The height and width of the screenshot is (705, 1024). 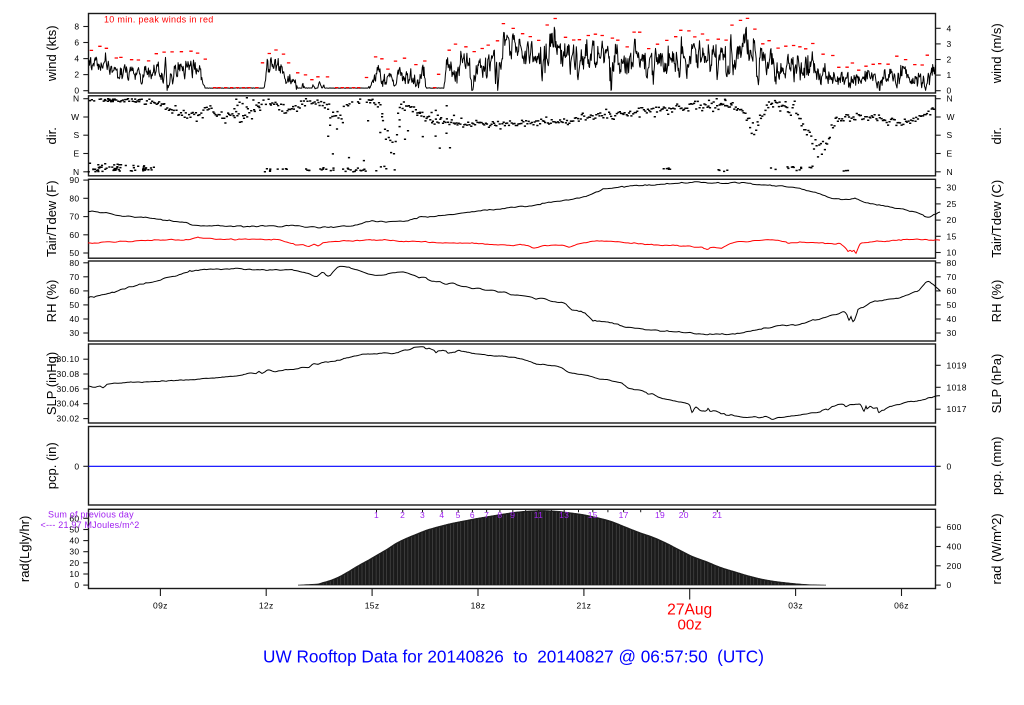 I want to click on svg-text: Sum of previous day, so click(x=91, y=515).